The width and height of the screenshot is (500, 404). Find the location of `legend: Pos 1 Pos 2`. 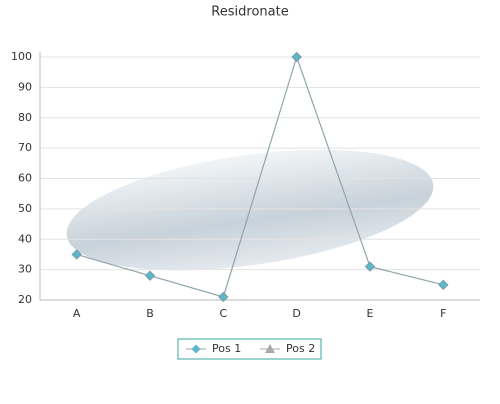

legend: Pos 1 Pos 2 is located at coordinates (249, 349).